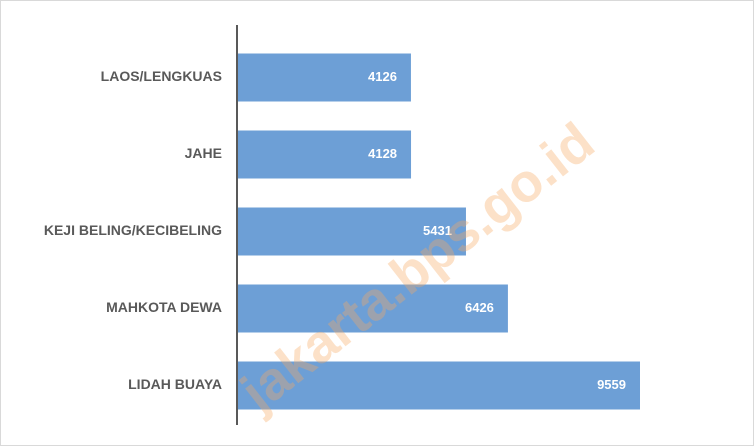  I want to click on category-label: KEJI BELING/KECIBELING, so click(133, 230).